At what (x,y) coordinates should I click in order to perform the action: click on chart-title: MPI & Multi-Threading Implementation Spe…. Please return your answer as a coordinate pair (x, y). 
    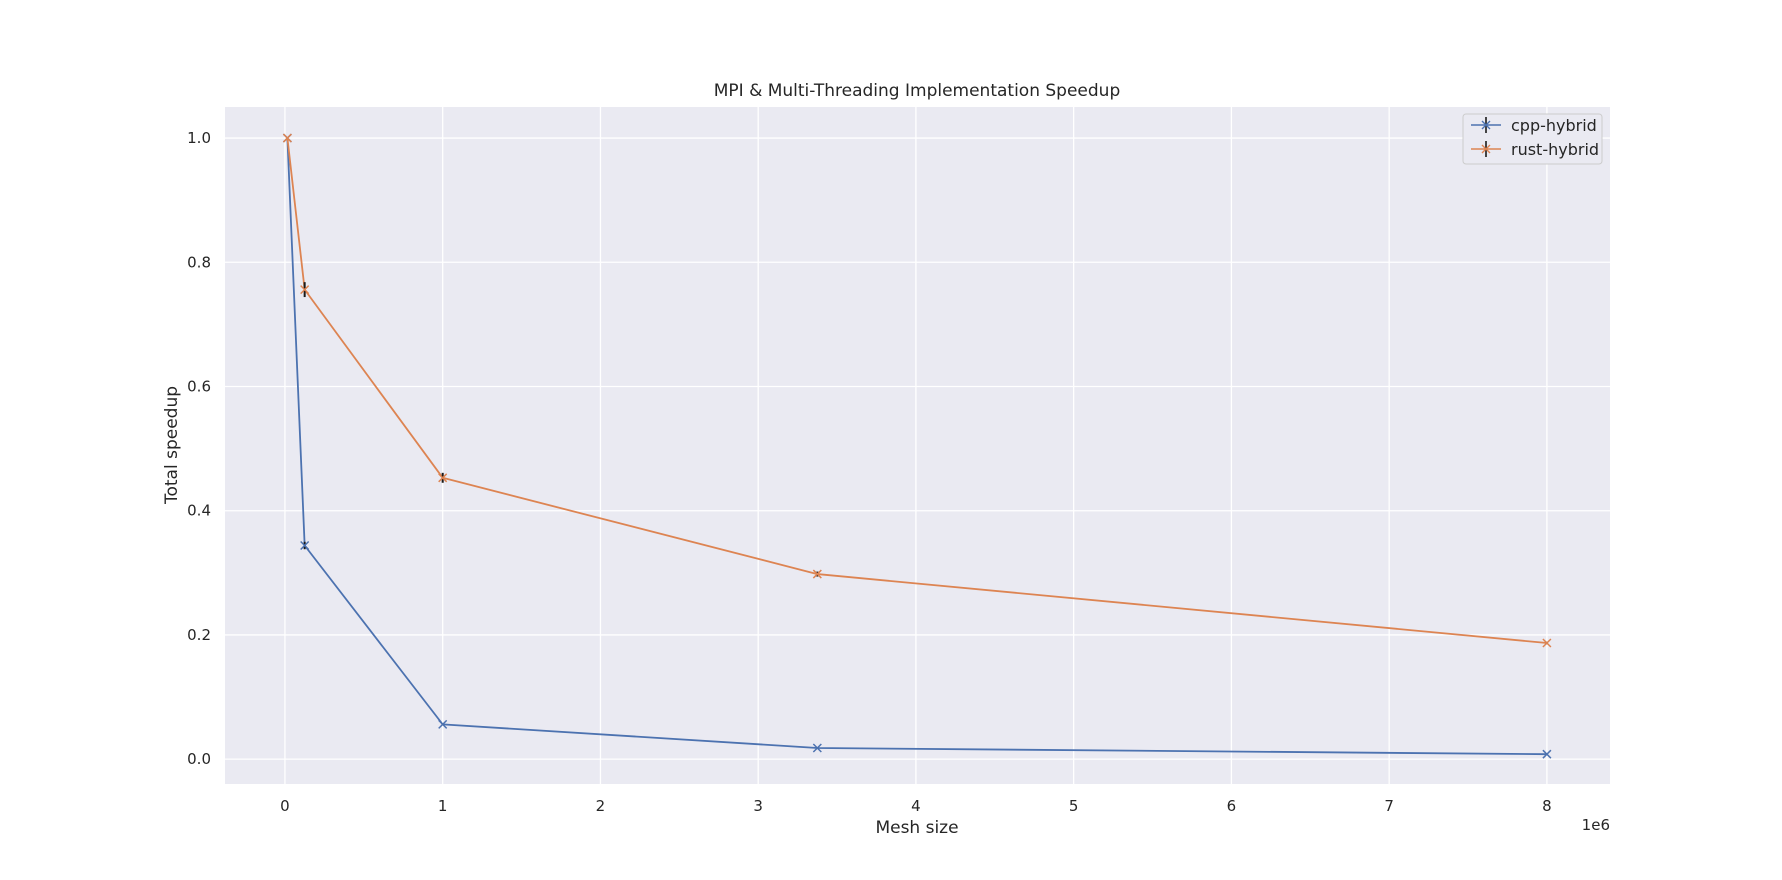
    Looking at the image, I should click on (917, 91).